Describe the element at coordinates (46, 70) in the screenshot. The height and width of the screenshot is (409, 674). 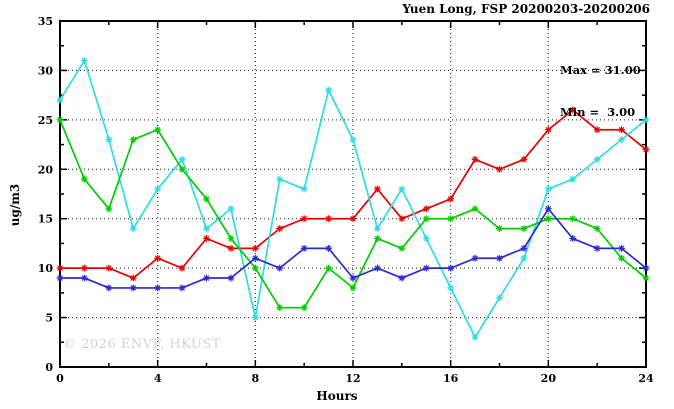
I see `y-tick-label: 30` at that location.